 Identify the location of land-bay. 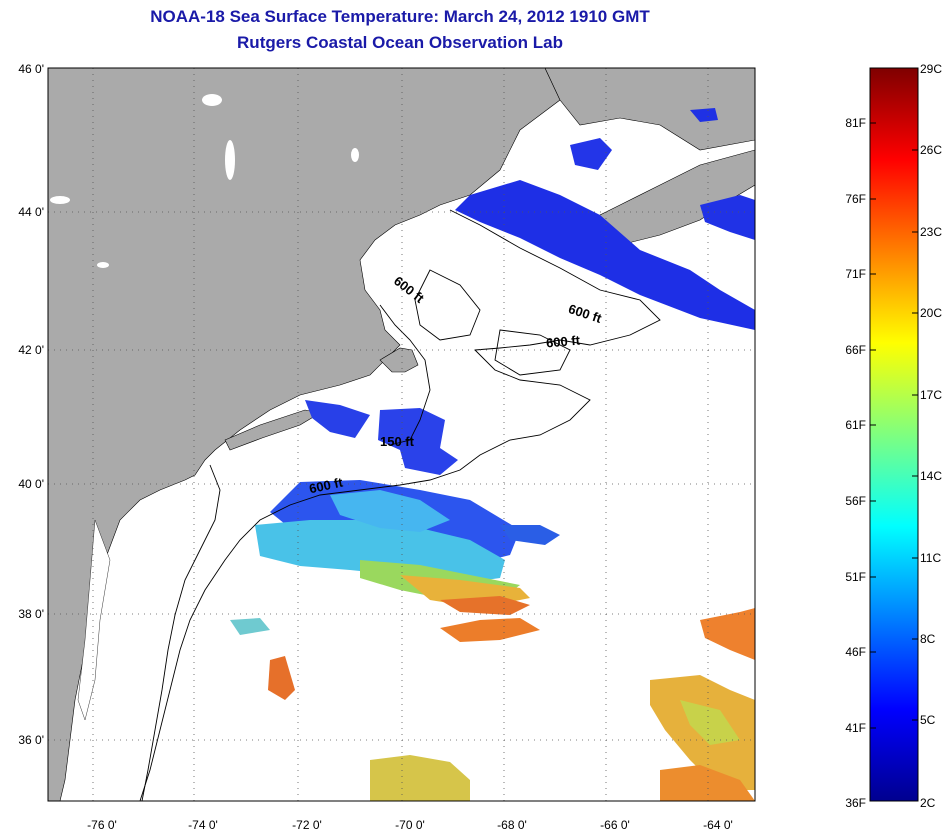
(94, 620).